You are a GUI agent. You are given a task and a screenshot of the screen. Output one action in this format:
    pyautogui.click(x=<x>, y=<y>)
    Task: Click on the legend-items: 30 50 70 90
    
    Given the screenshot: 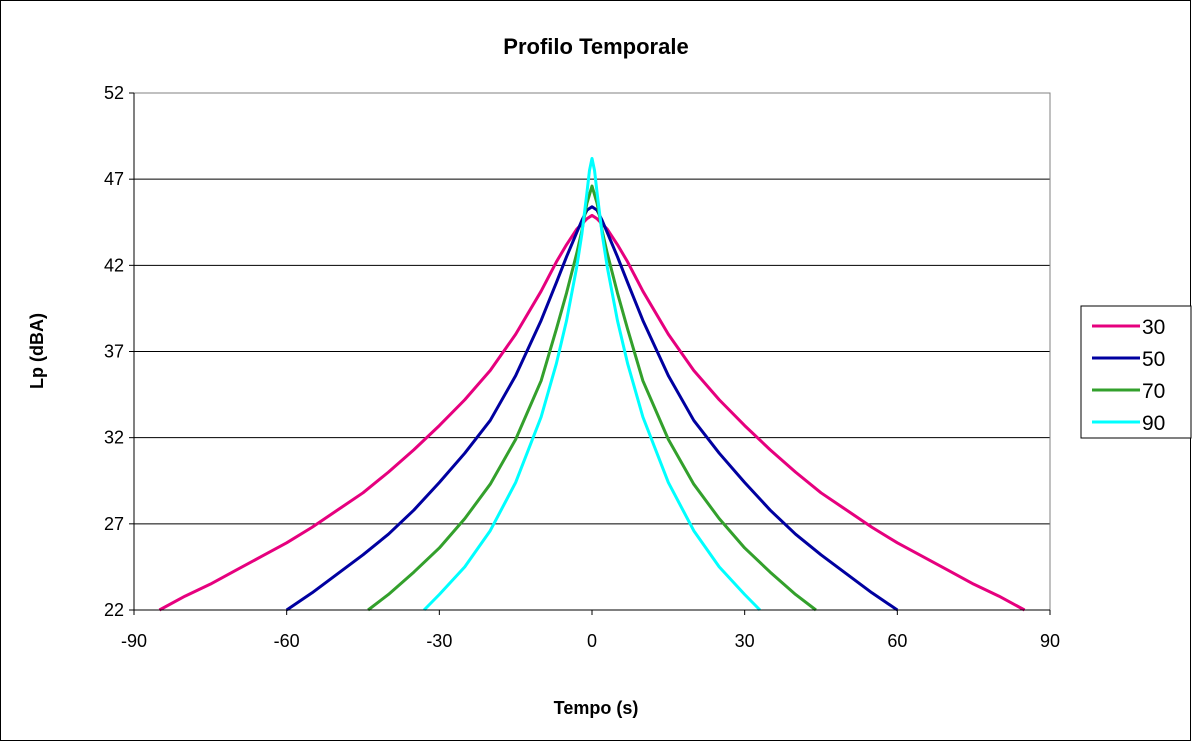 What is the action you would take?
    pyautogui.click(x=1128, y=375)
    